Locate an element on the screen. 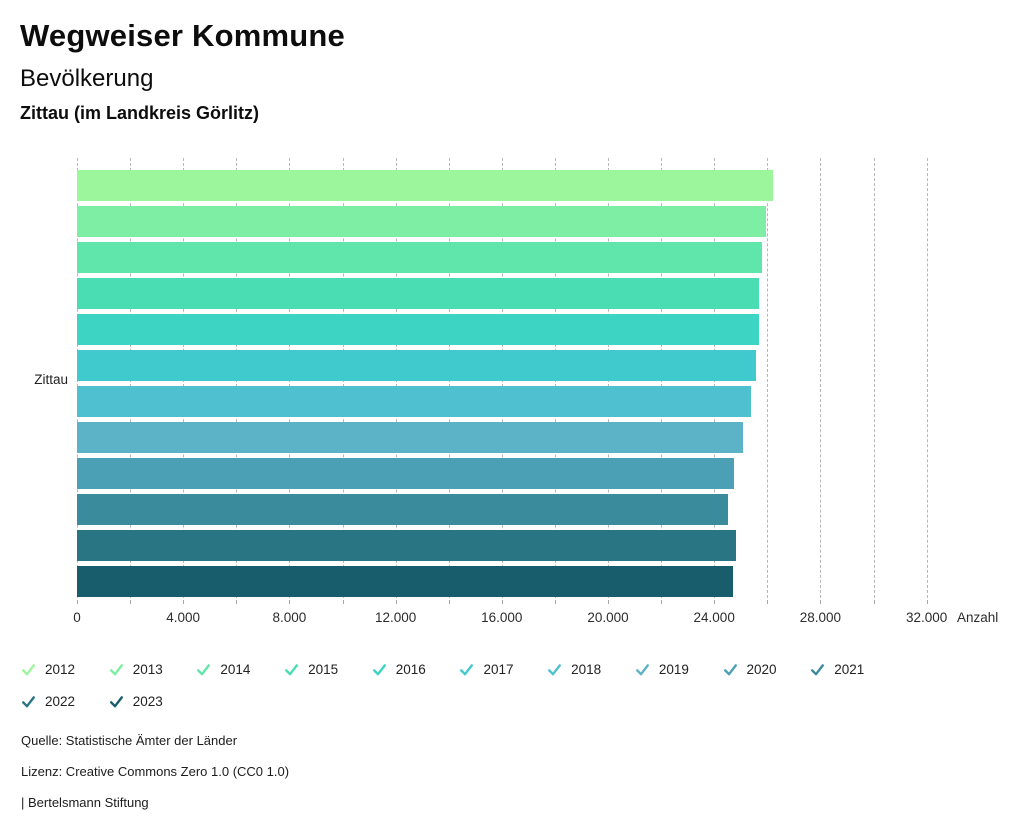  legend-item-2015: 2015 is located at coordinates (328, 669).